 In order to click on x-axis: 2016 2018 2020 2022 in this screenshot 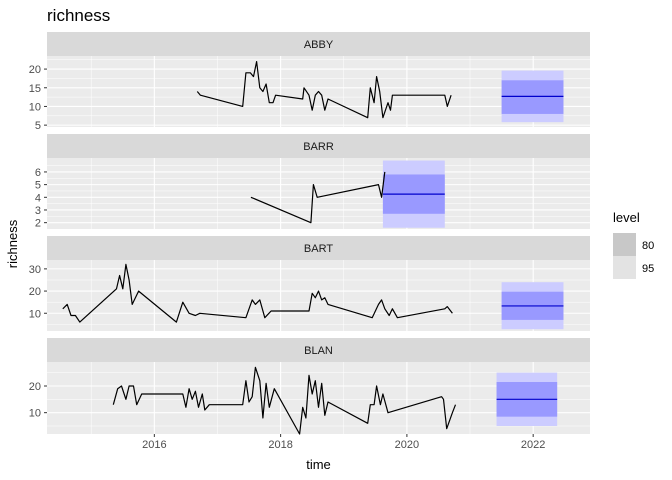, I will do `click(343, 442)`.